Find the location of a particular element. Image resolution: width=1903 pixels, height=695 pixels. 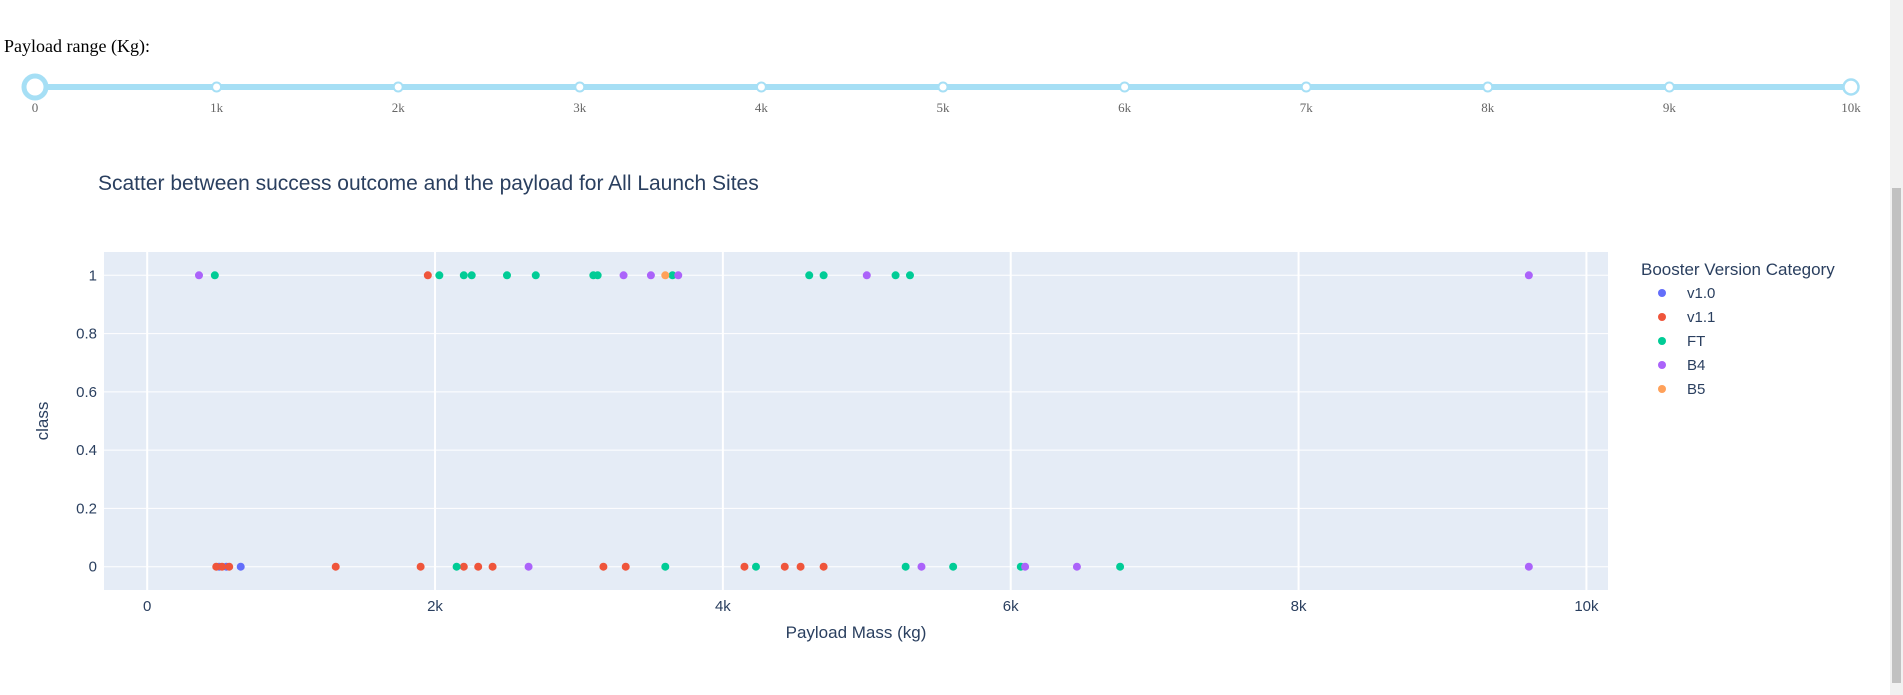

legend-item-label: FT is located at coordinates (1696, 341).